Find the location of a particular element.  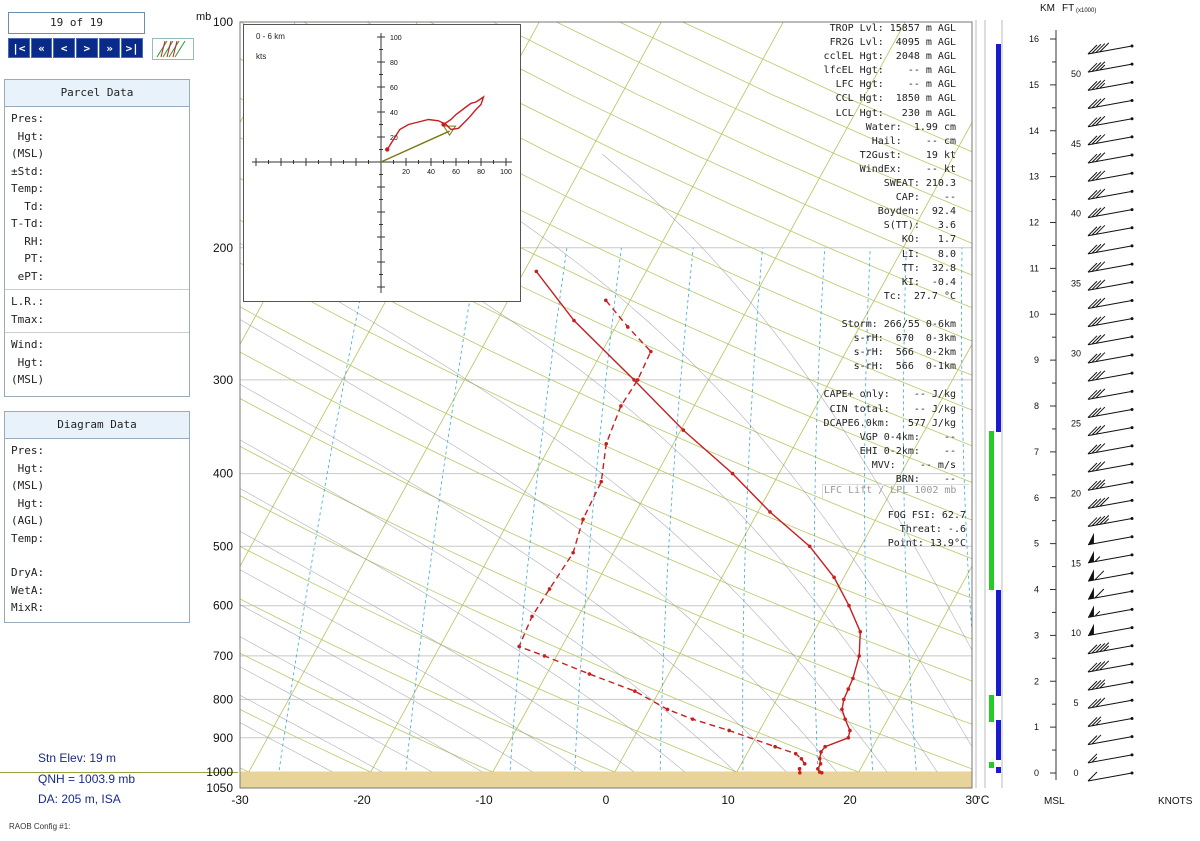

temperature-tick-label: -20 is located at coordinates (362, 800).